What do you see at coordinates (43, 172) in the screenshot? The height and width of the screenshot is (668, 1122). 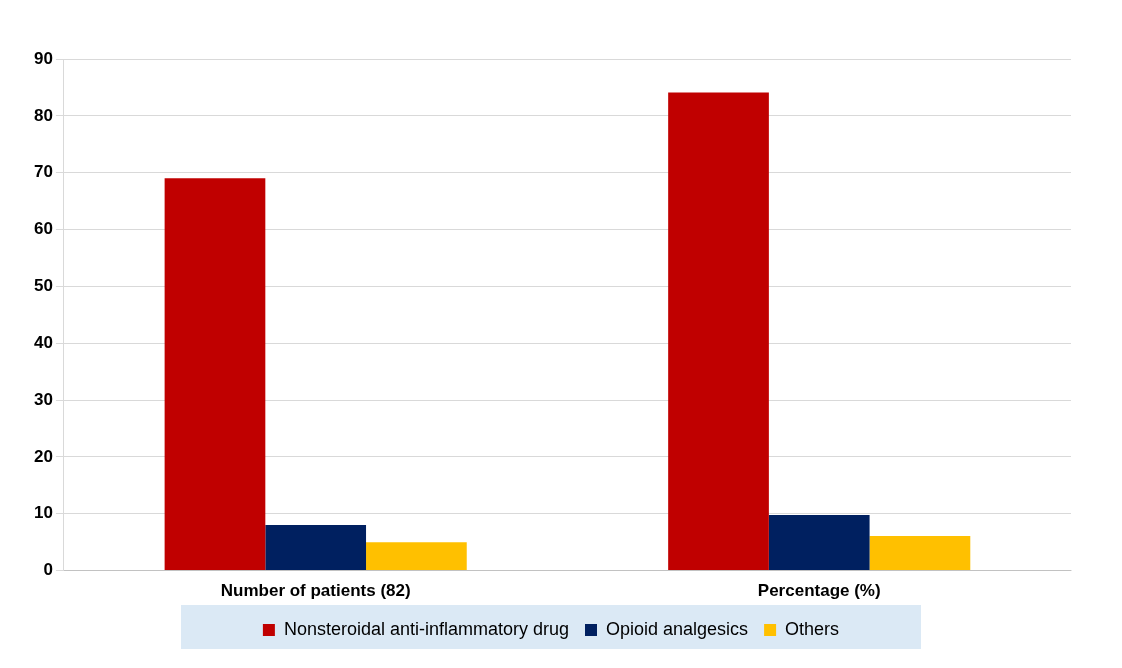 I see `y-tick-label: 70` at bounding box center [43, 172].